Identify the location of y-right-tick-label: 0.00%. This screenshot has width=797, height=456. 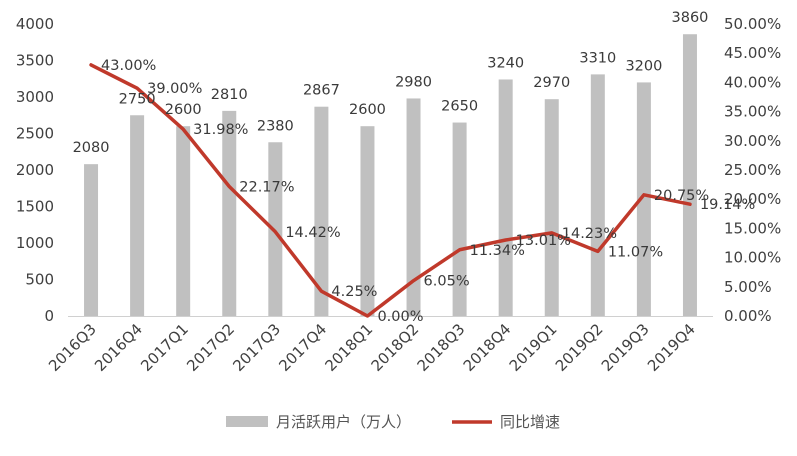
(748, 316).